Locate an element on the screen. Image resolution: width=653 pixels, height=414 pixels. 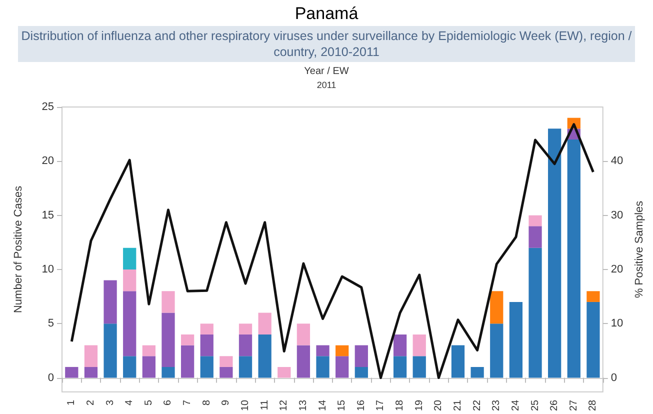
y-axis-title: Number of Positive Cases is located at coordinates (18, 249).